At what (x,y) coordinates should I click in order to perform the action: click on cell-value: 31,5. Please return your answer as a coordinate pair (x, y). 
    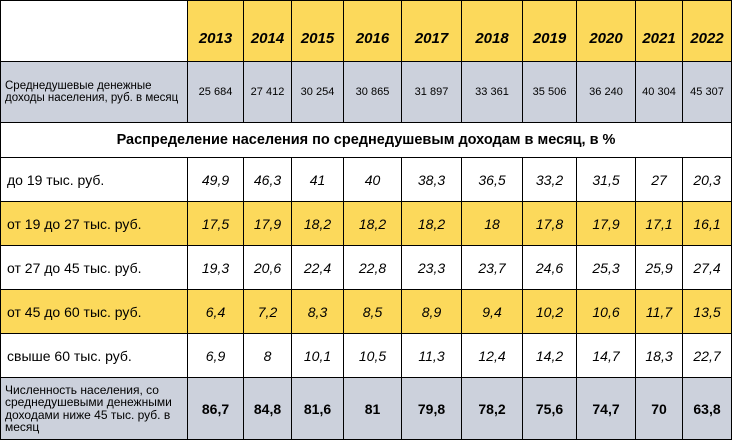
    Looking at the image, I should click on (606, 179).